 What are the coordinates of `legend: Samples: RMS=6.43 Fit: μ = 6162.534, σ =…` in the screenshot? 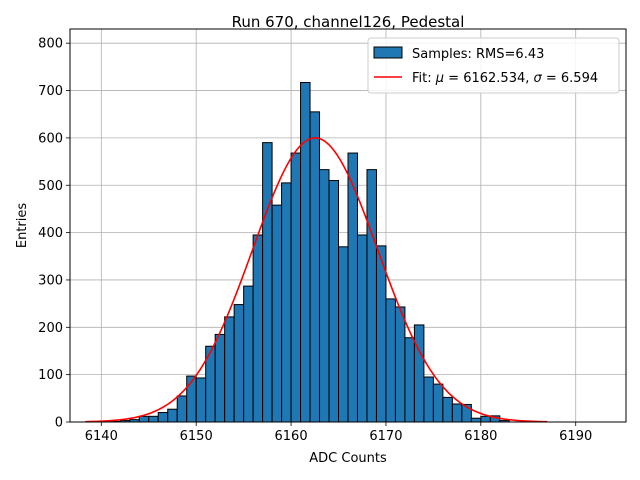 It's located at (493, 65).